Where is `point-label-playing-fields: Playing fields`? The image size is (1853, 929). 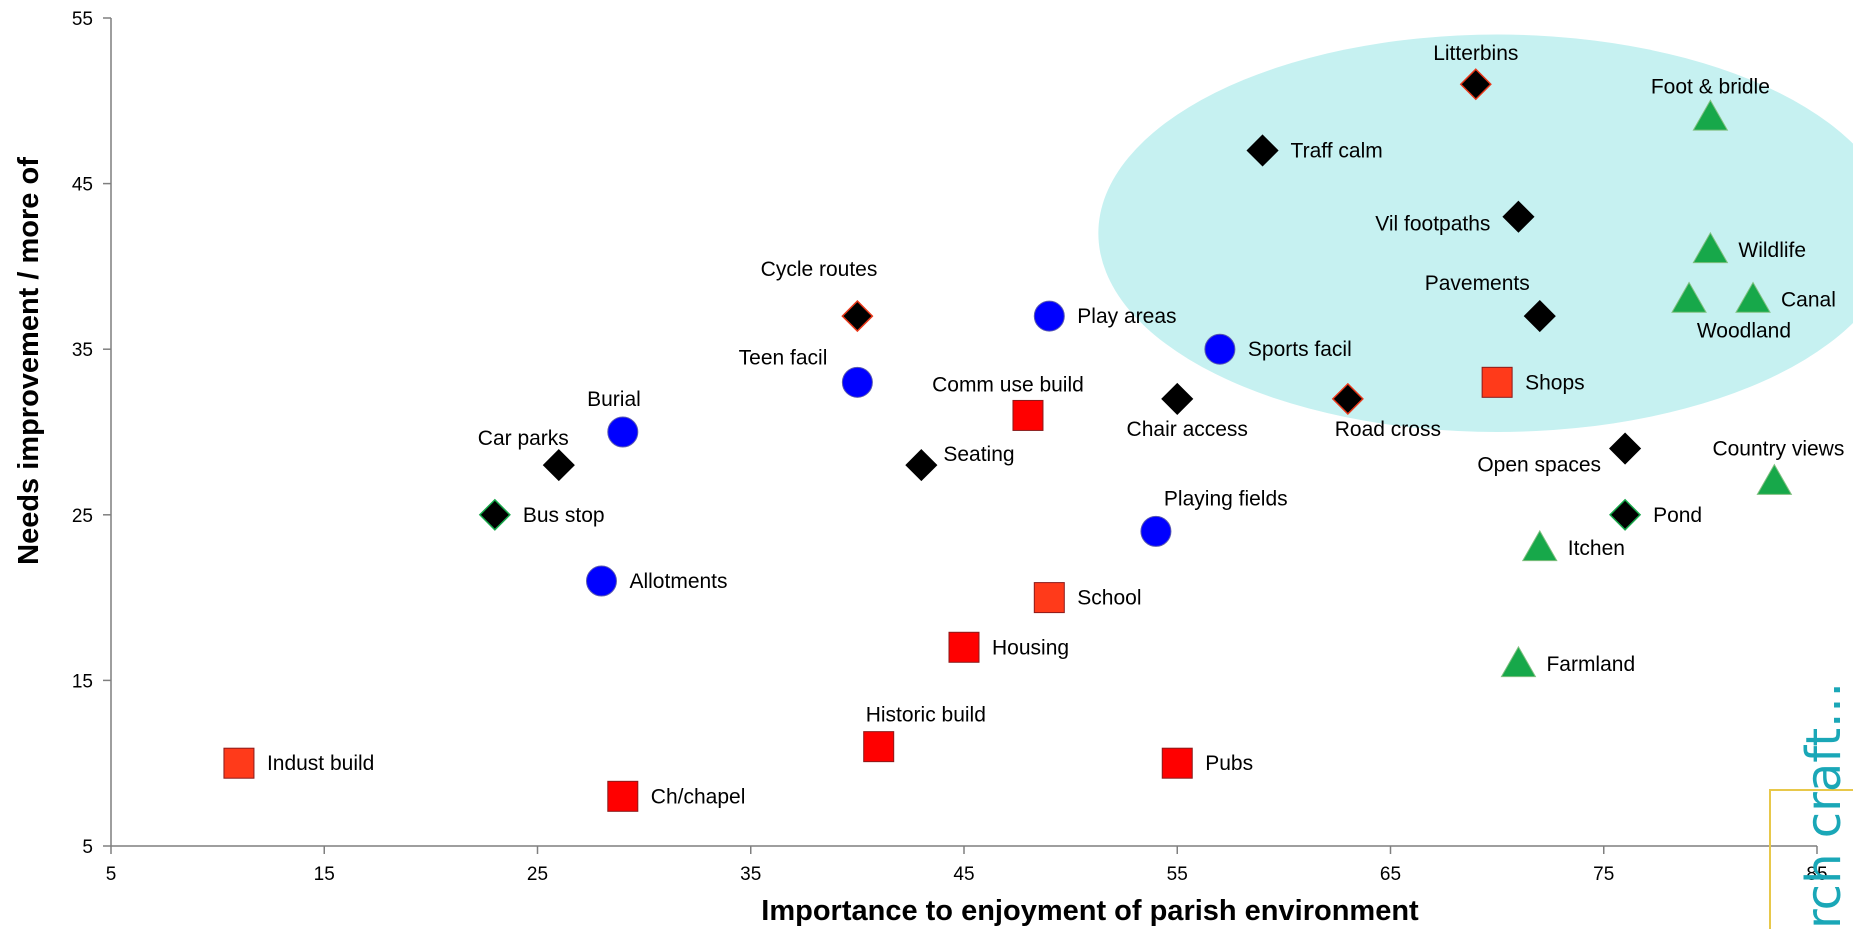 point-label-playing-fields: Playing fields is located at coordinates (1226, 498).